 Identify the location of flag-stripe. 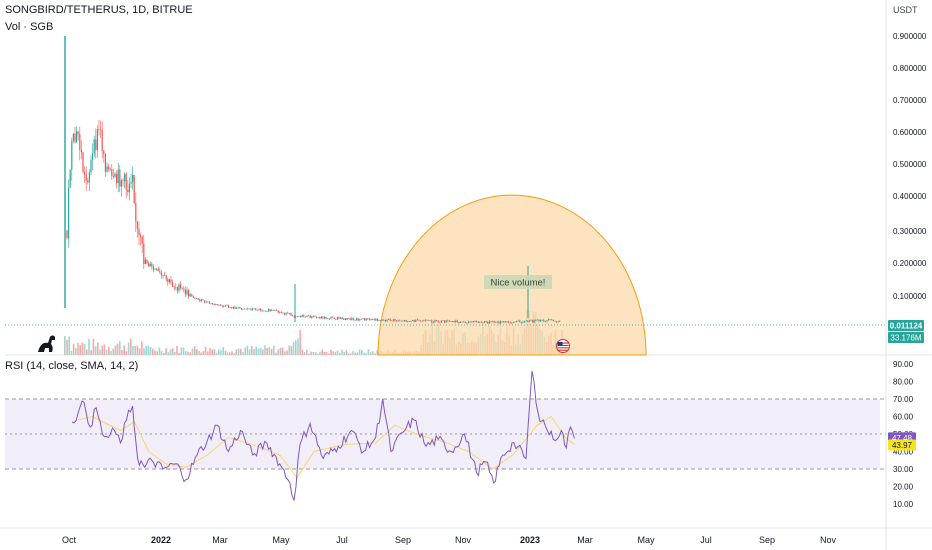
(563, 350).